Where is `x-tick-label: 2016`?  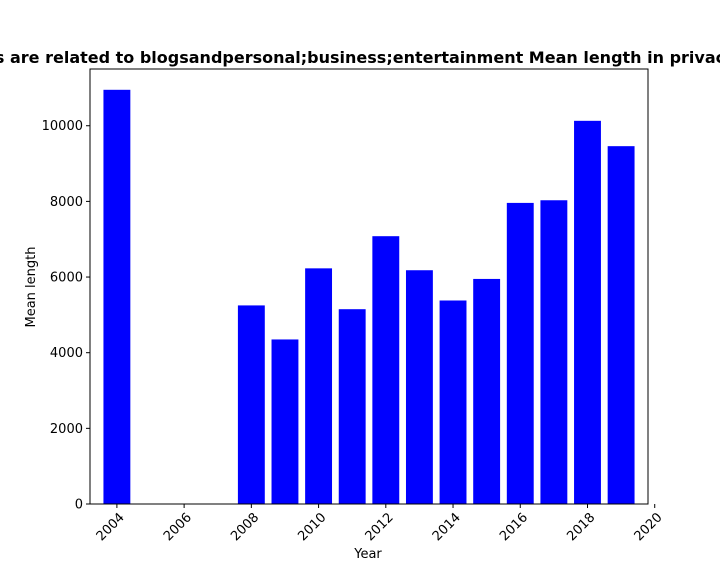
x-tick-label: 2016 is located at coordinates (514, 527).